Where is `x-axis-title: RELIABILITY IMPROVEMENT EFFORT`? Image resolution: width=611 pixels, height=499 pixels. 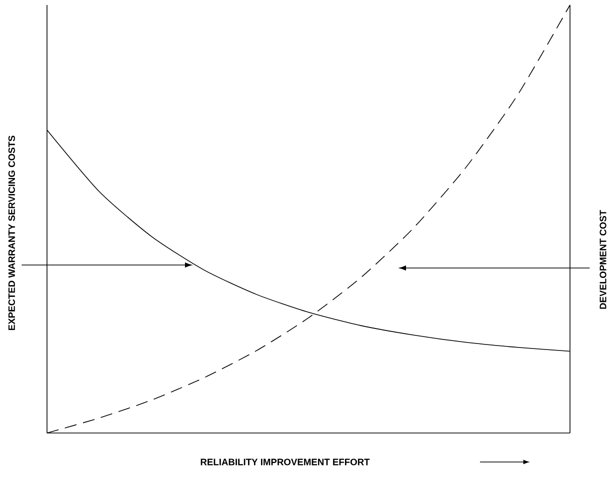
x-axis-title: RELIABILITY IMPROVEMENT EFFORT is located at coordinates (285, 462).